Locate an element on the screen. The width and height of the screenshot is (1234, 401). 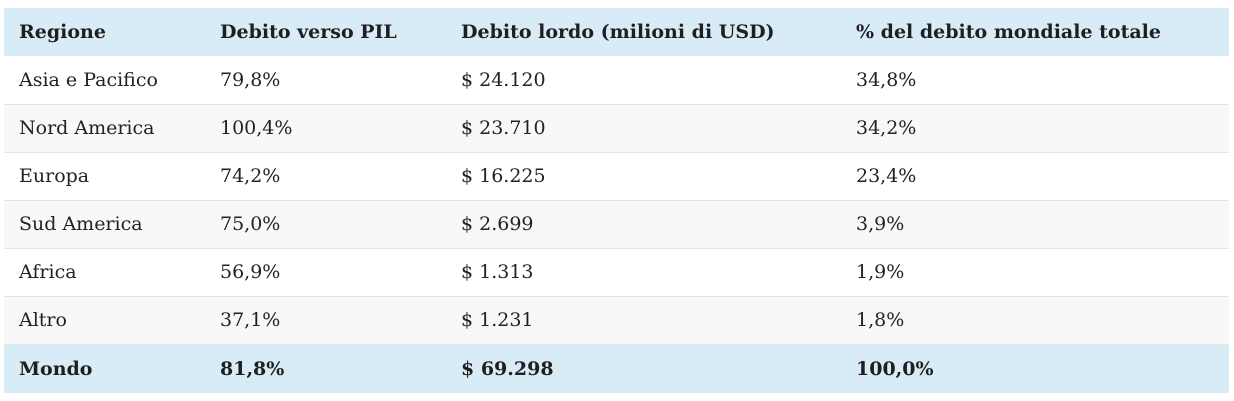
table-row: Nord America 100,4% $ 23.710 34,2% is located at coordinates (616, 128).